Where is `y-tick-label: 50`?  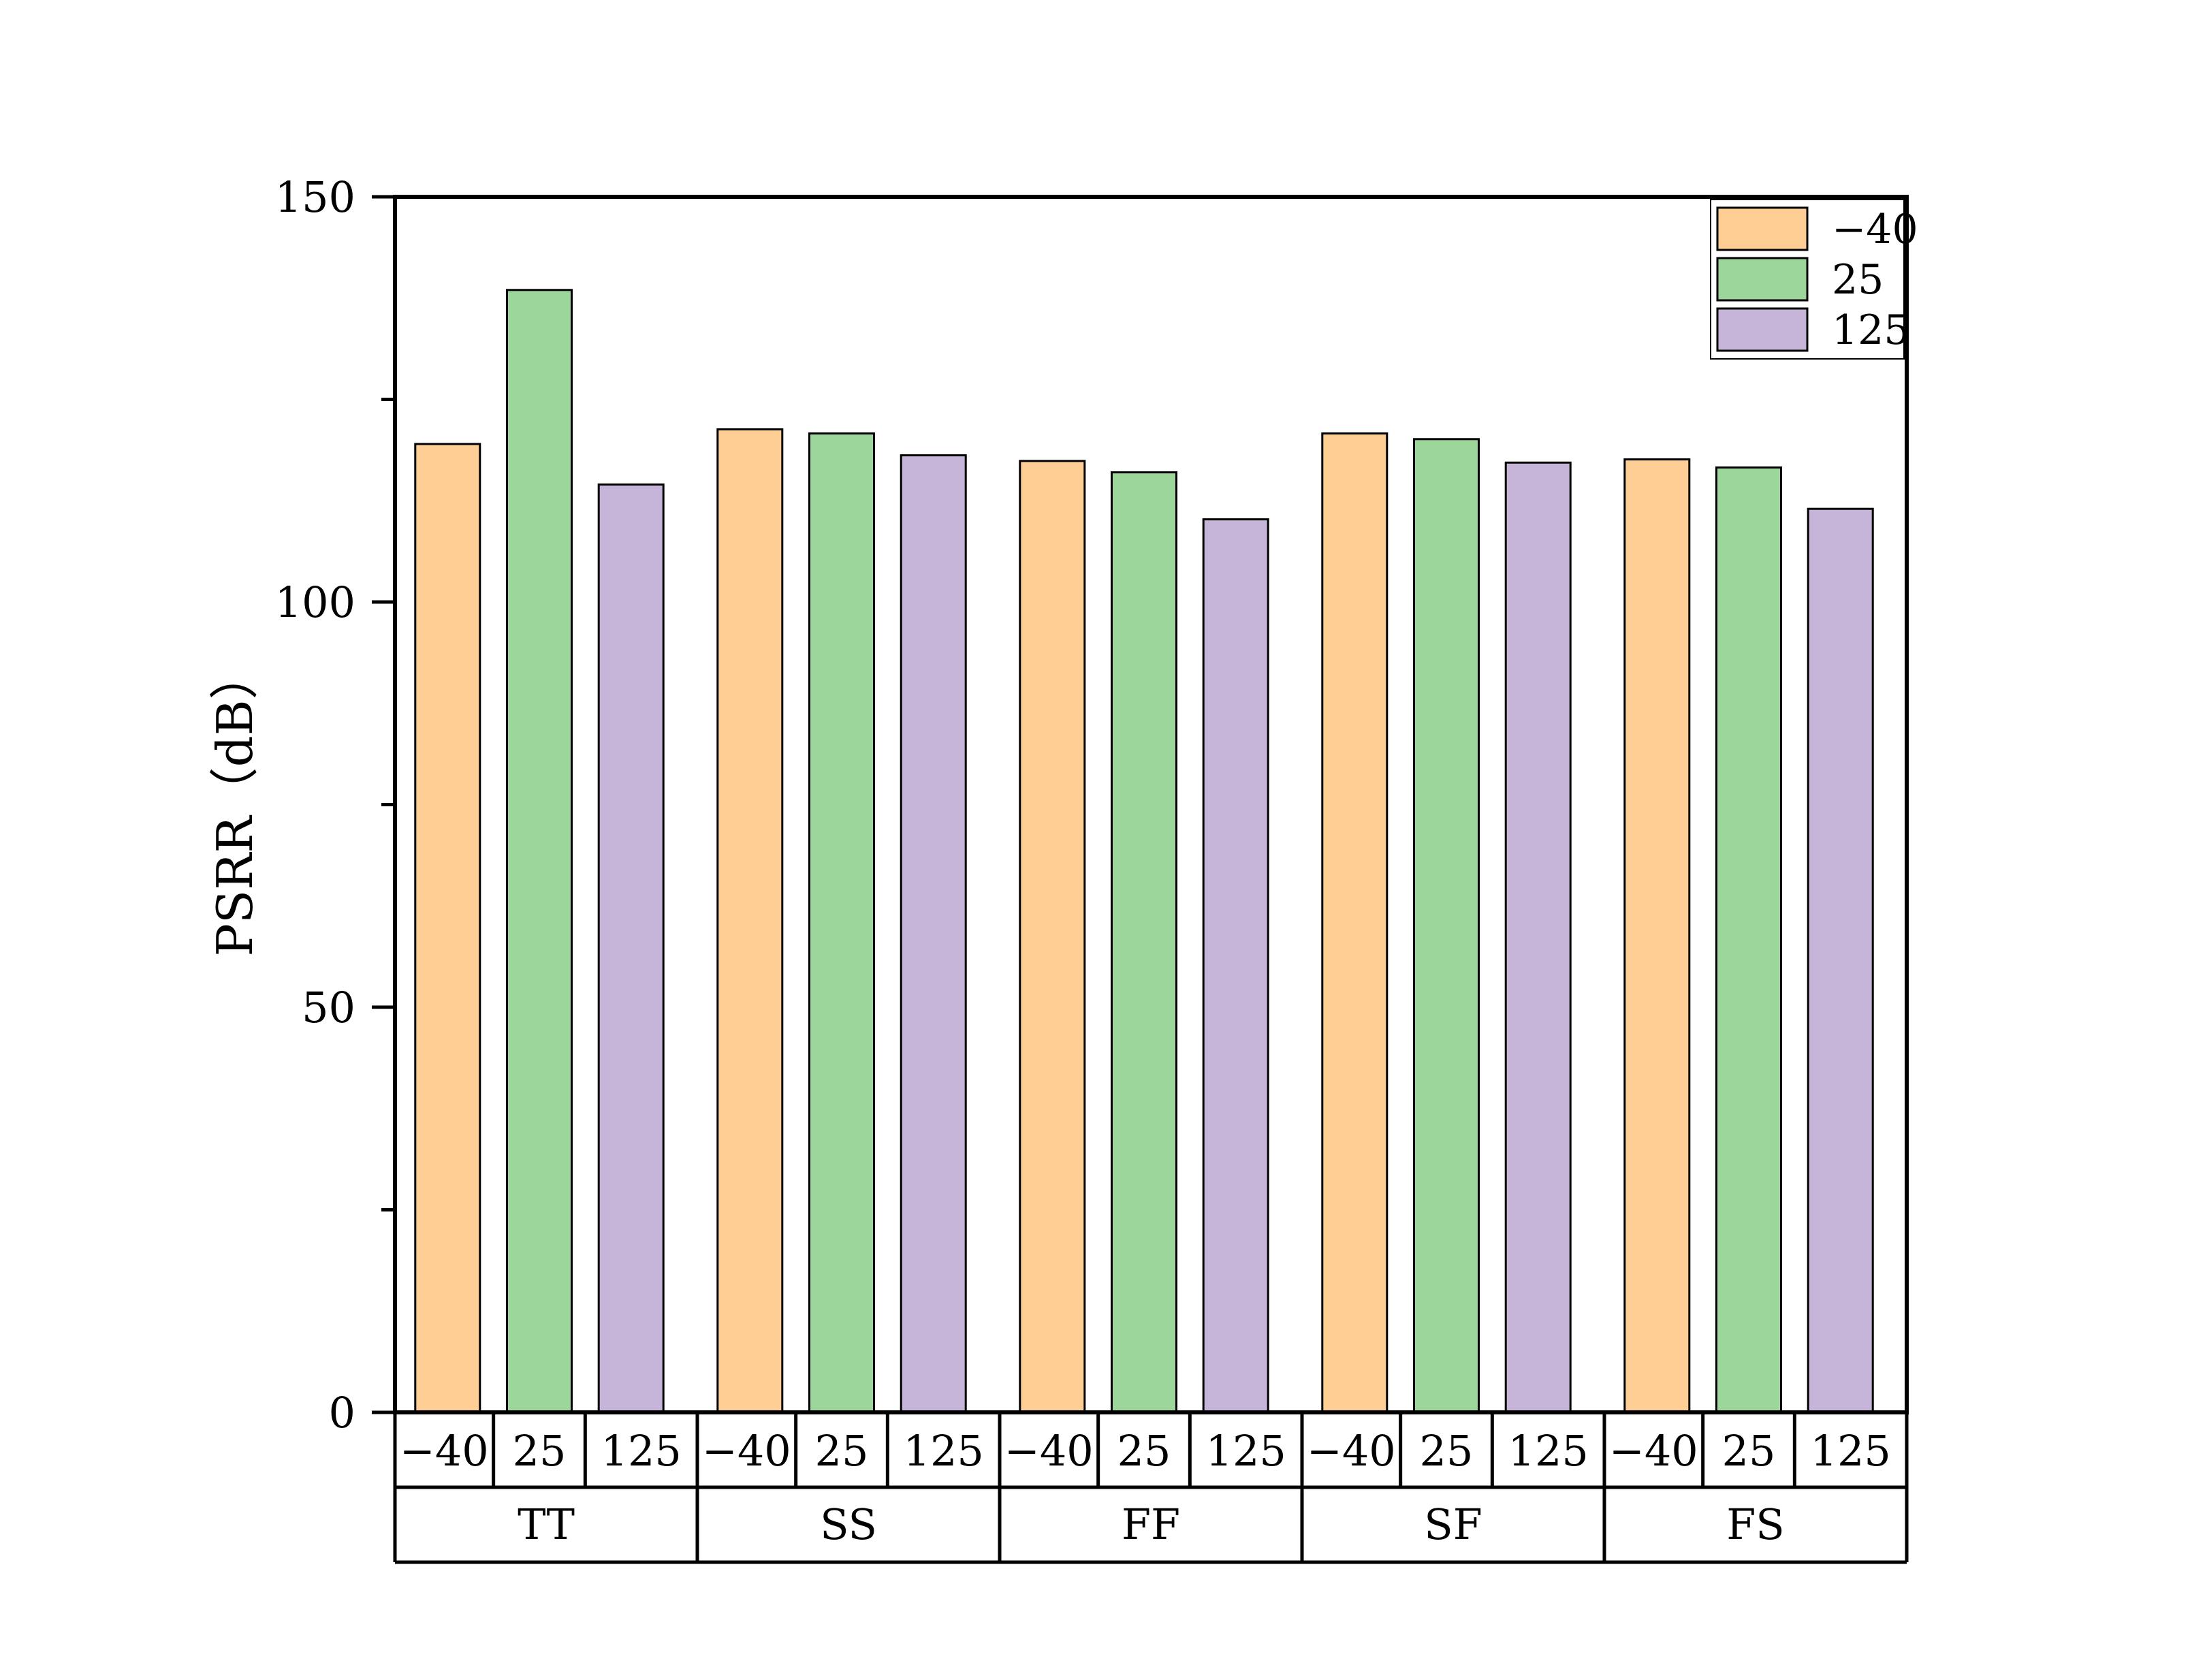
y-tick-label: 50 is located at coordinates (328, 1007).